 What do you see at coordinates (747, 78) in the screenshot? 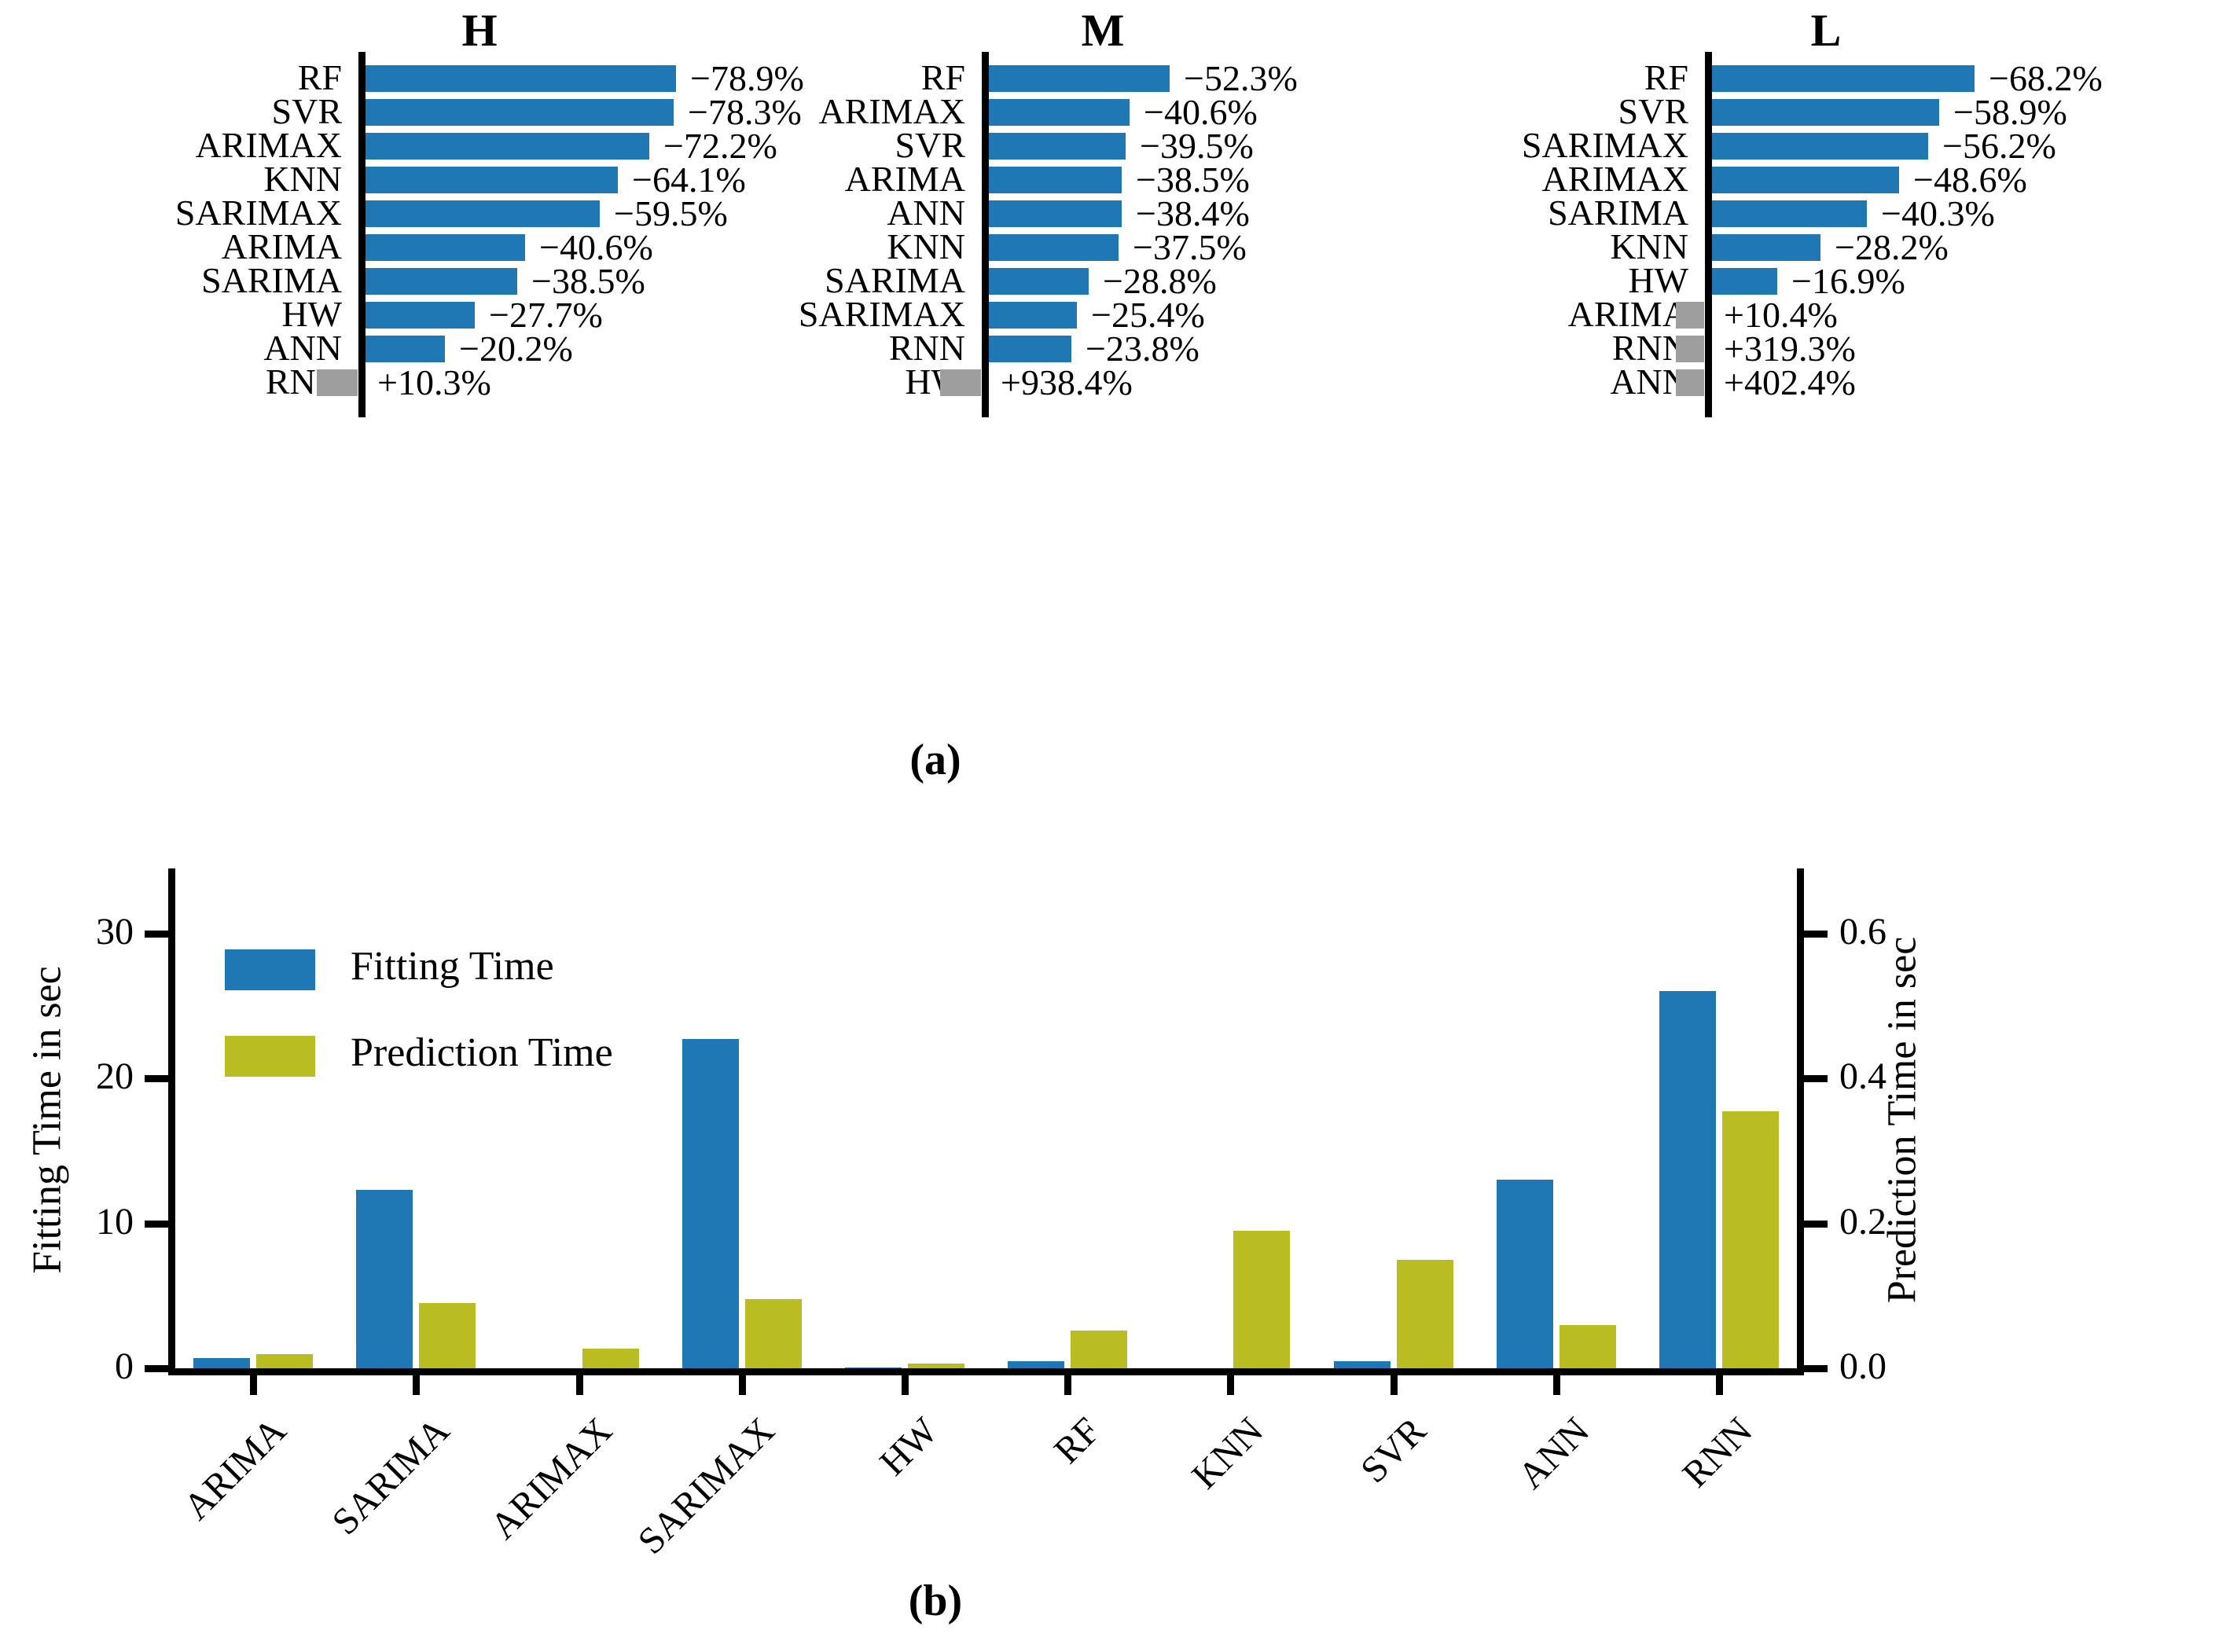
I see `value-label-RF: −78.9%` at bounding box center [747, 78].